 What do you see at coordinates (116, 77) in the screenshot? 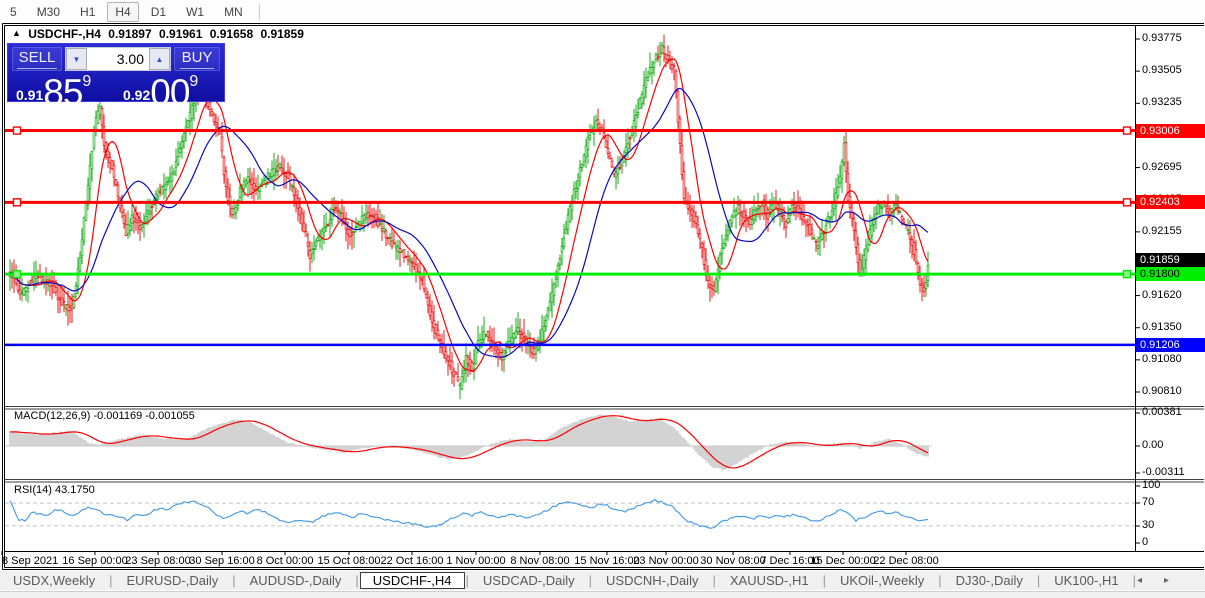
I see `one-click-trading-panel: SELL ▼ ▲ BUY 0.91859 0.92009` at bounding box center [116, 77].